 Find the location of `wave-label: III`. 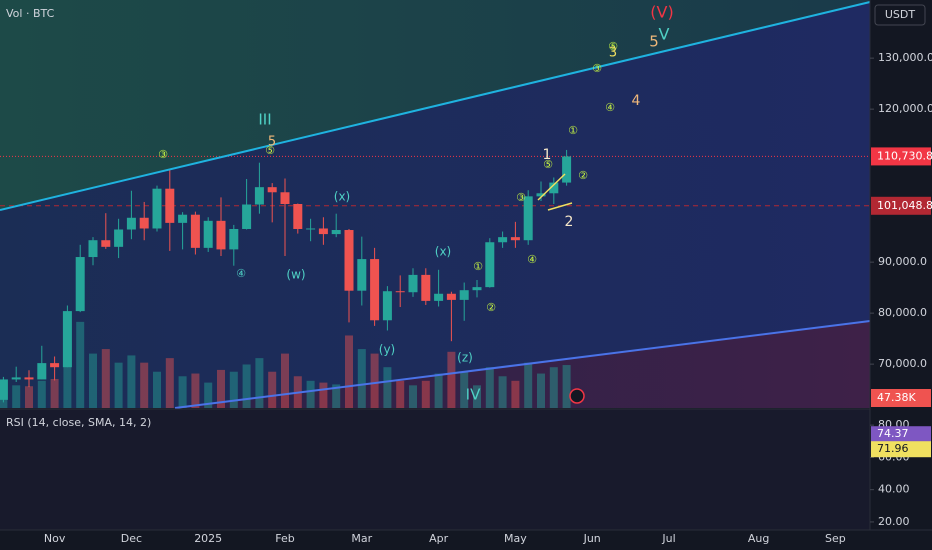

wave-label: III is located at coordinates (264, 120).